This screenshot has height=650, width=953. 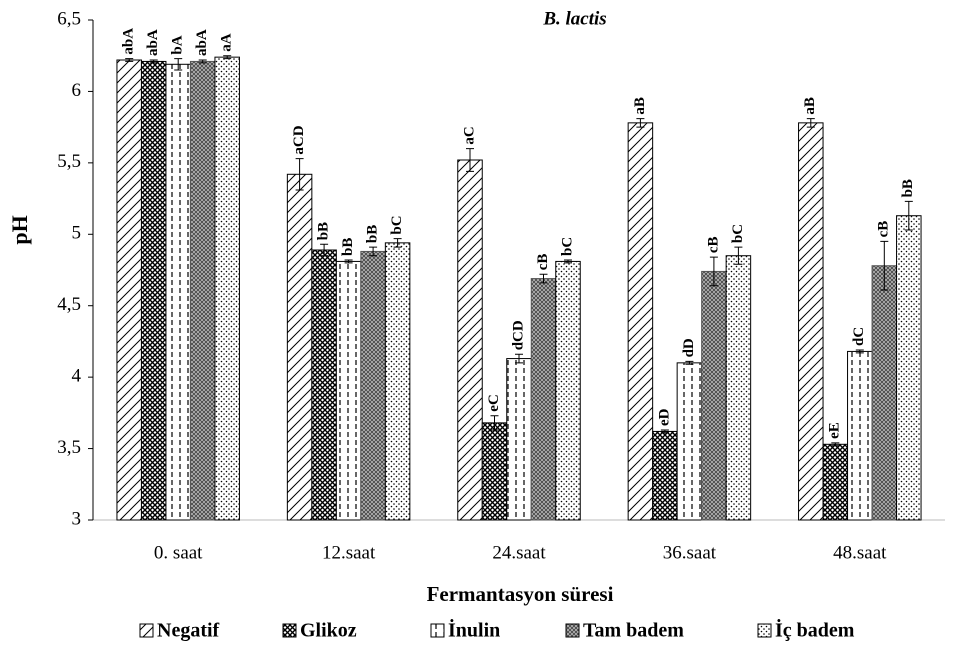 I want to click on y-tick-label: 3,5, so click(x=69, y=447).